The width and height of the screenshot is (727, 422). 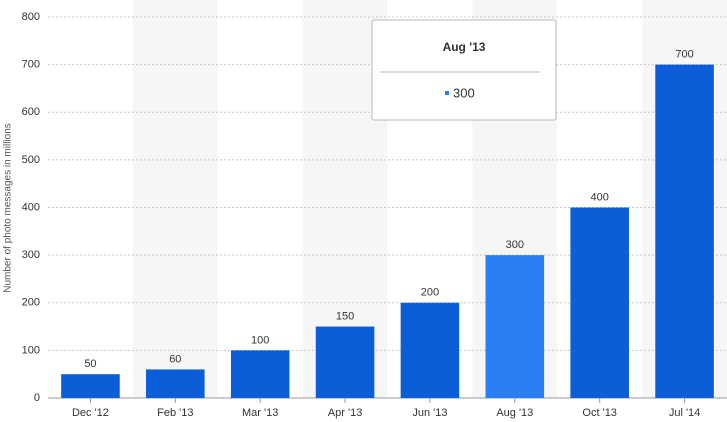 I want to click on y-tick-label: 700, so click(x=31, y=65).